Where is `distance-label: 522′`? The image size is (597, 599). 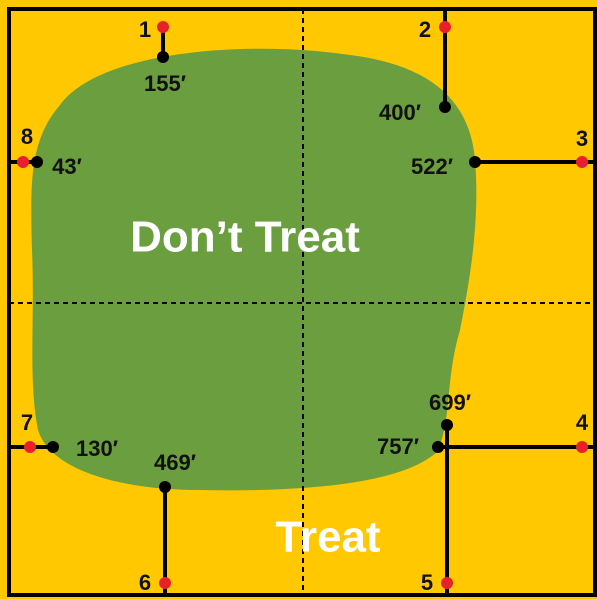 distance-label: 522′ is located at coordinates (432, 166).